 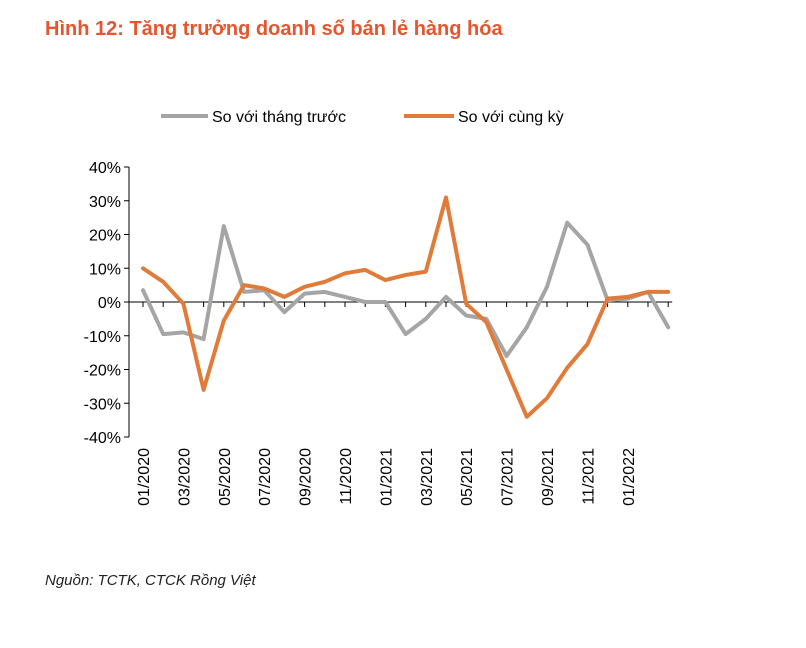 I want to click on legend-item-mom-label: So với tháng trước, so click(x=279, y=117).